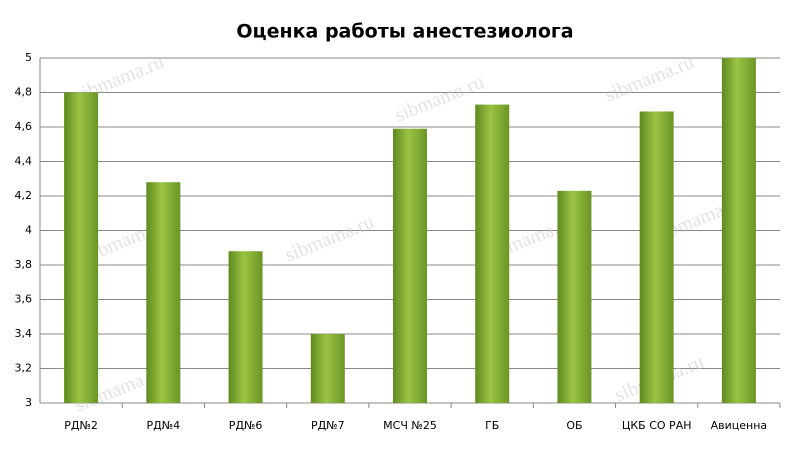 This screenshot has width=800, height=455. Describe the element at coordinates (24, 368) in the screenshot. I see `y-tick-label: 3,2` at that location.